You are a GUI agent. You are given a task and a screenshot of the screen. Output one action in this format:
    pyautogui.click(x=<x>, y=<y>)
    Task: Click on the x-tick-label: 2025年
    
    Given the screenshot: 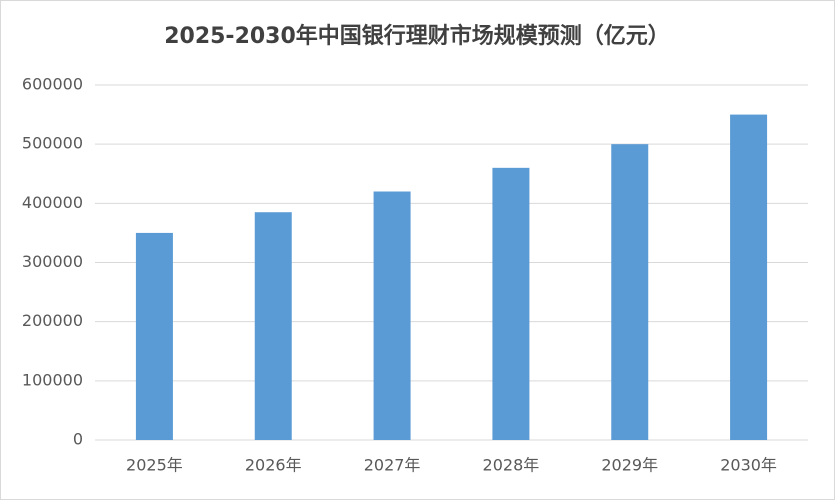 What is the action you would take?
    pyautogui.click(x=154, y=465)
    